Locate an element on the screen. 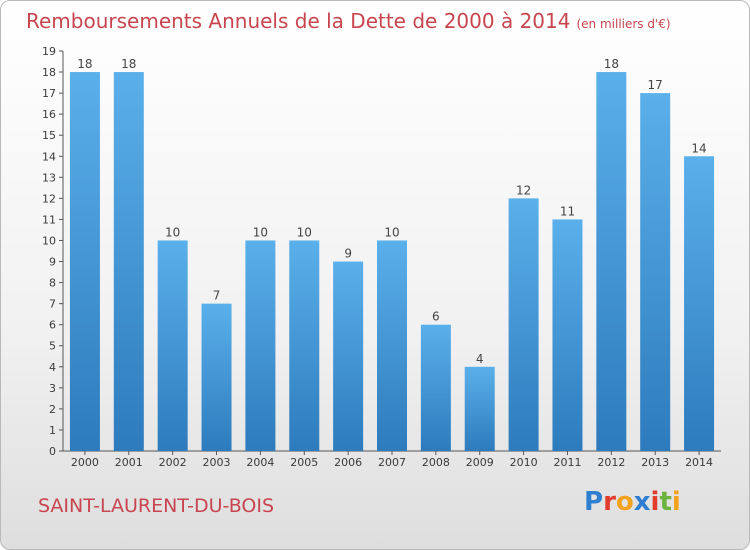 This screenshot has height=550, width=750. y-tick-label: 1 is located at coordinates (52, 430).